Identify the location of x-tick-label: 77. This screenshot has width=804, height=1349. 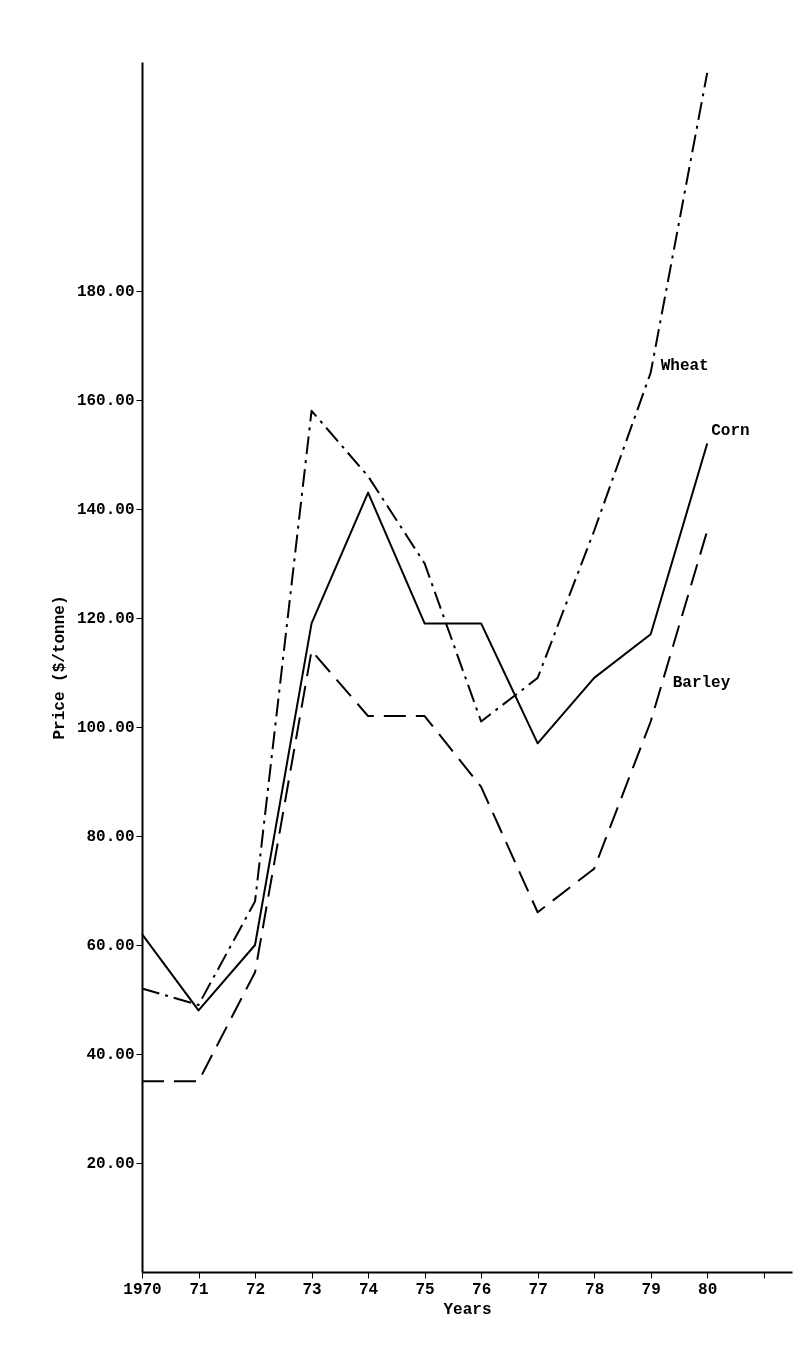
(538, 1289).